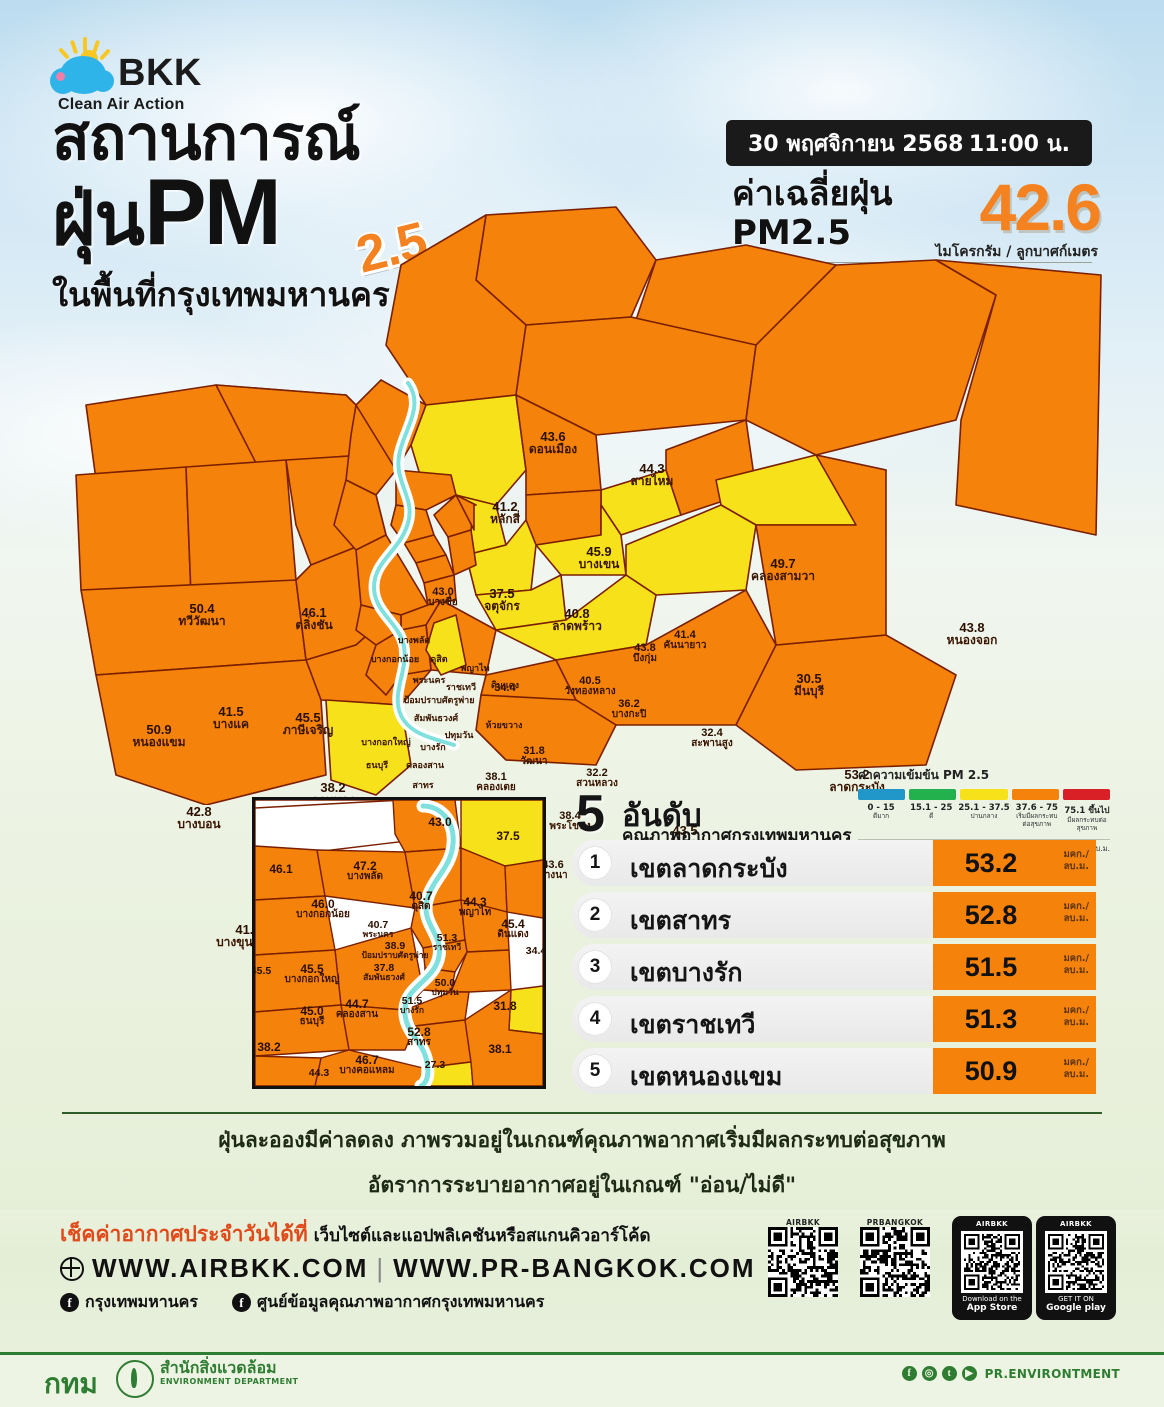  Describe the element at coordinates (421, 907) in the screenshot. I see `district-name: ดุสิต` at that location.